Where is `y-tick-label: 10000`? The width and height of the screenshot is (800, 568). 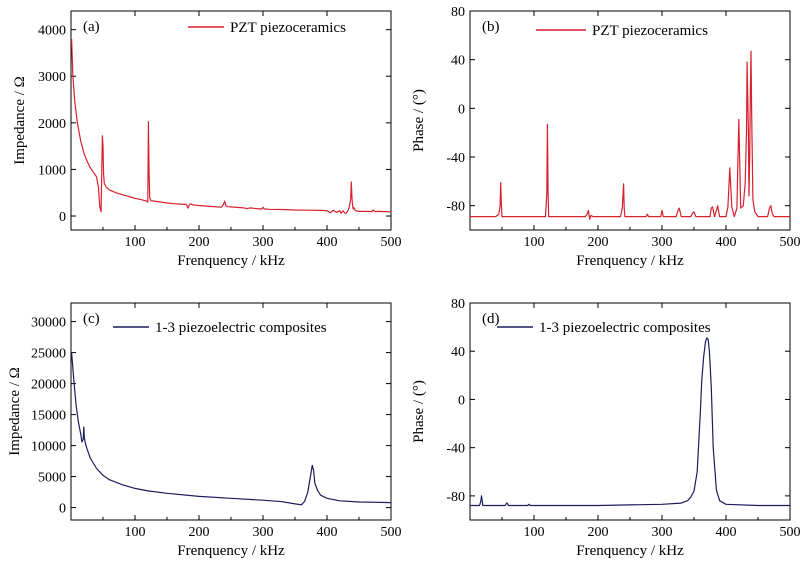
y-tick-label: 10000 is located at coordinates (48, 447).